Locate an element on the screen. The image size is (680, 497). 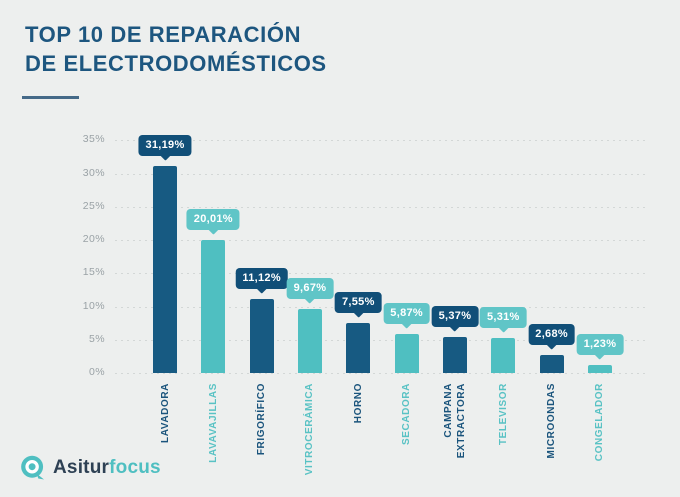
brand-name: Asiturfocus is located at coordinates (107, 468).